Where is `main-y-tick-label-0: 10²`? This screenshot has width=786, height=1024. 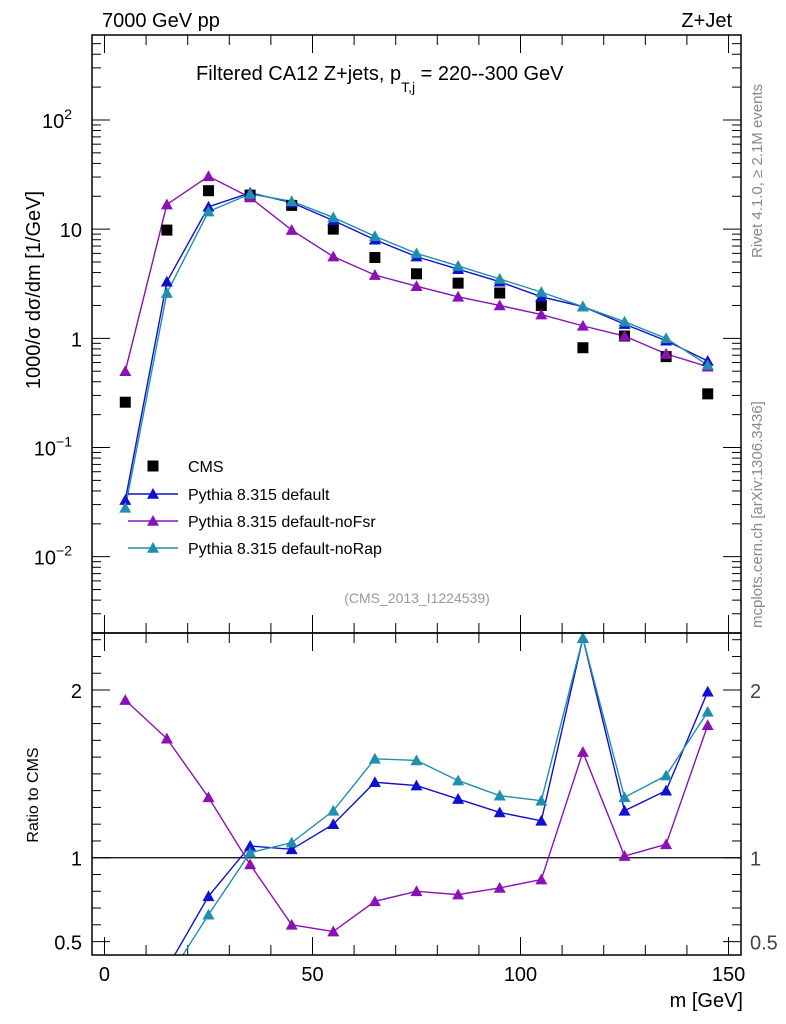 main-y-tick-label-0: 10² is located at coordinates (57, 119).